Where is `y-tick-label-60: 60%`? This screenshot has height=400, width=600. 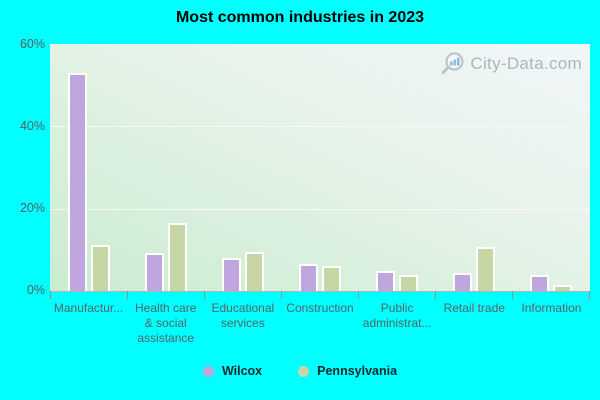
y-tick-label-60: 60% is located at coordinates (32, 44).